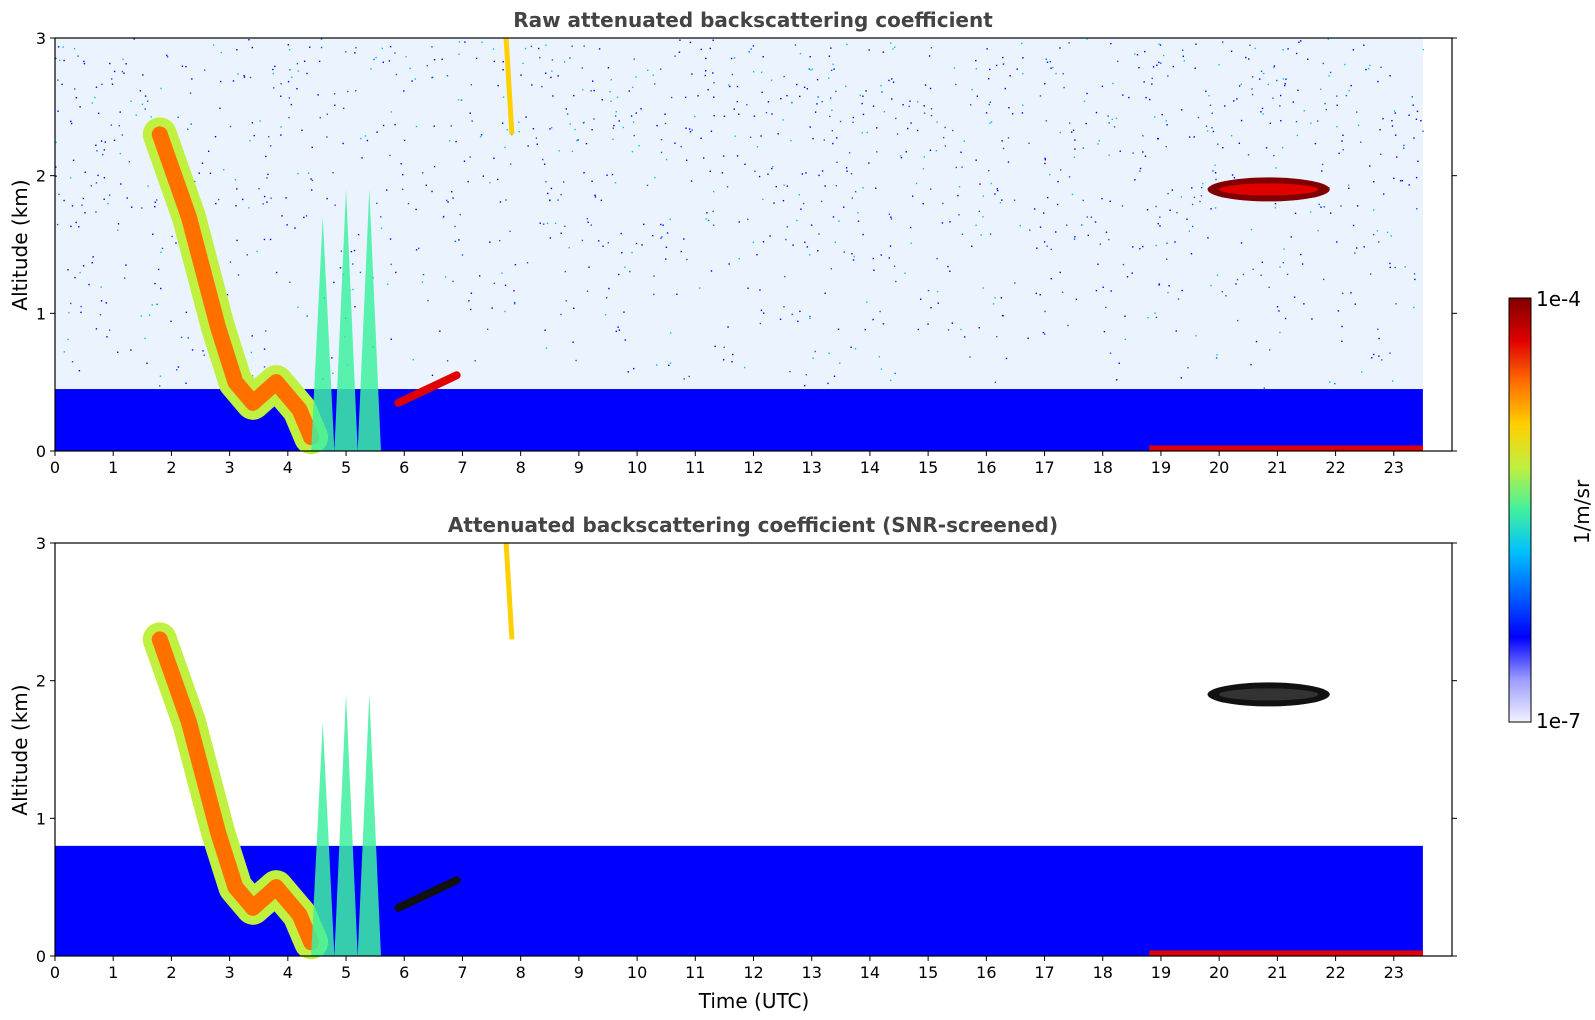 The width and height of the screenshot is (1595, 1020). What do you see at coordinates (1582, 511) in the screenshot?
I see `colorbar-unit-label: 1/m/sr` at bounding box center [1582, 511].